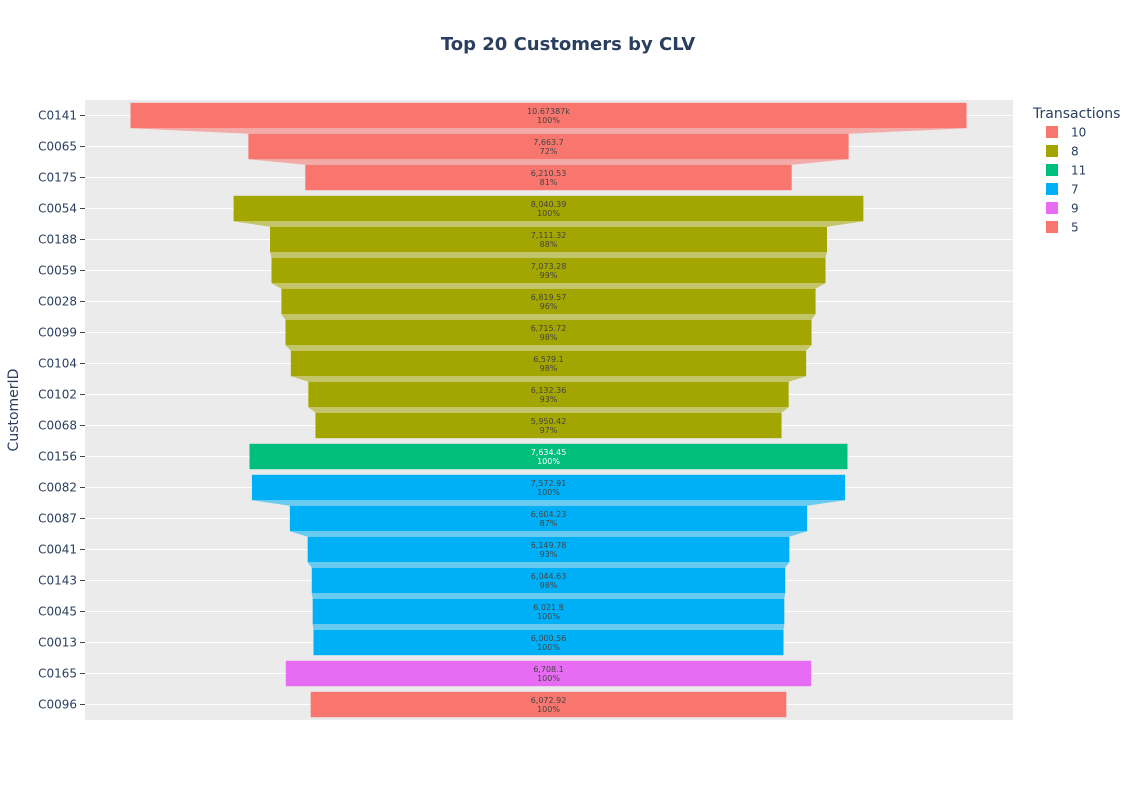 Image resolution: width=1136 pixels, height=800 pixels. Describe the element at coordinates (549, 182) in the screenshot. I see `bar-percent-label: 81%` at that location.